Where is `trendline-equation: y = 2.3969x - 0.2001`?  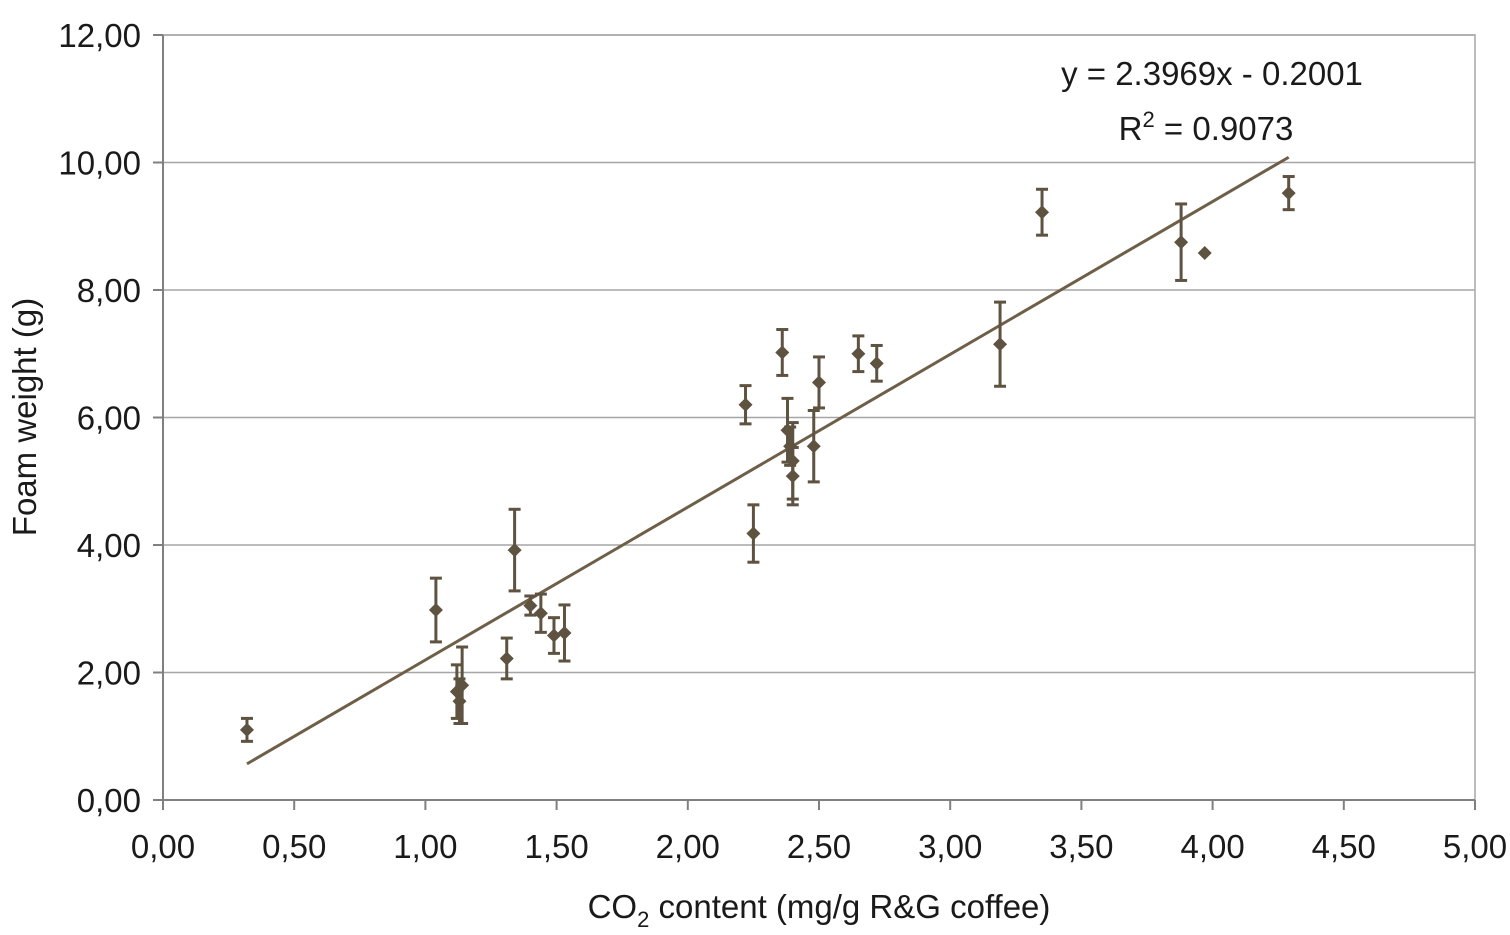
trendline-equation: y = 2.3969x - 0.2001 is located at coordinates (1212, 73).